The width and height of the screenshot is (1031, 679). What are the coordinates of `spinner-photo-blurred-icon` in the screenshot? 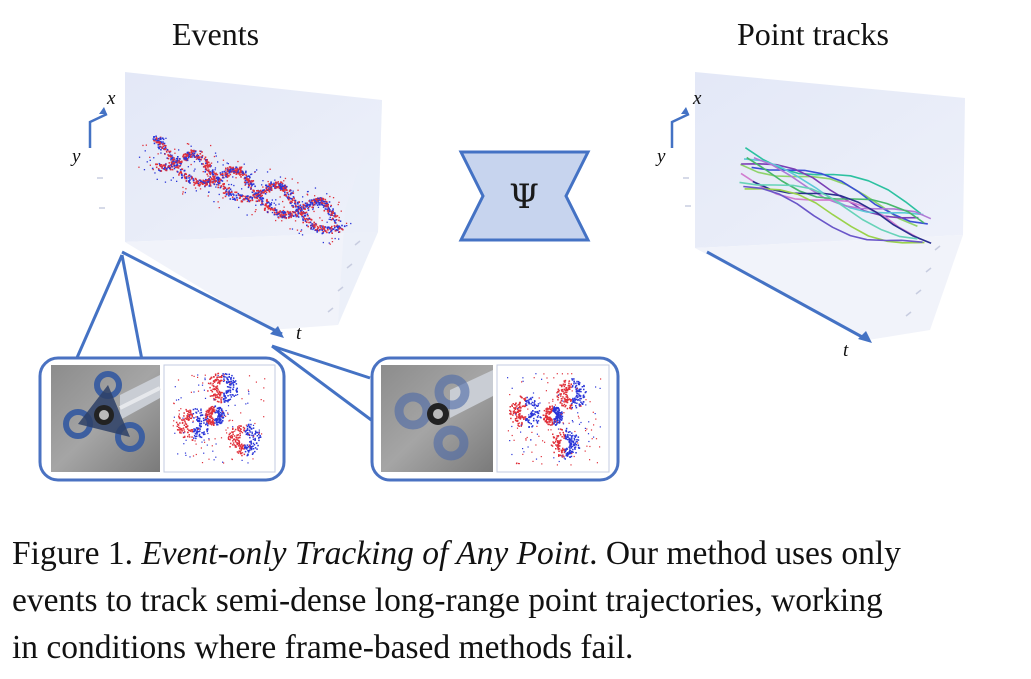 It's located at (437, 418).